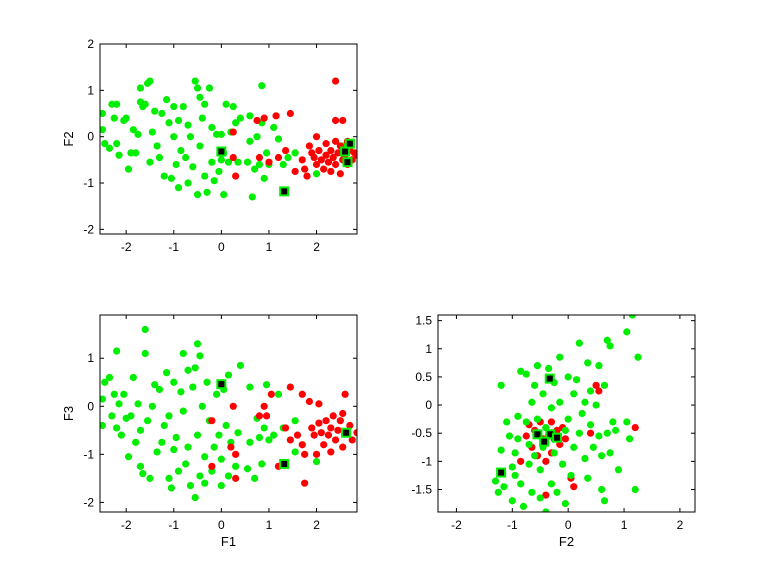 This screenshot has width=768, height=576. I want to click on y-tick-label: -0.5, so click(421, 433).